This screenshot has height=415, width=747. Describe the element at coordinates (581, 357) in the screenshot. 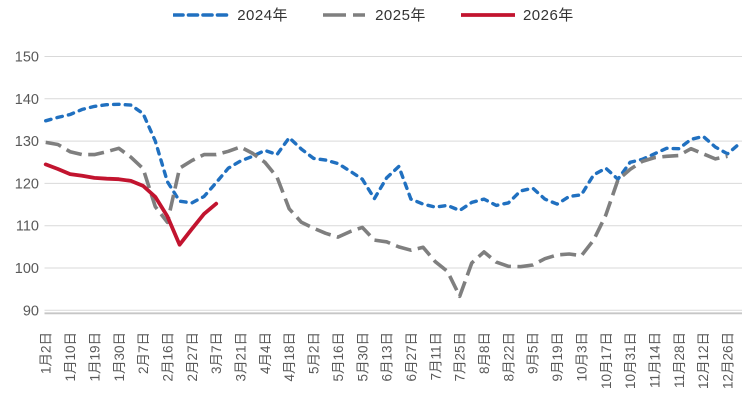

I see `x-tick-label: 10月3日` at that location.